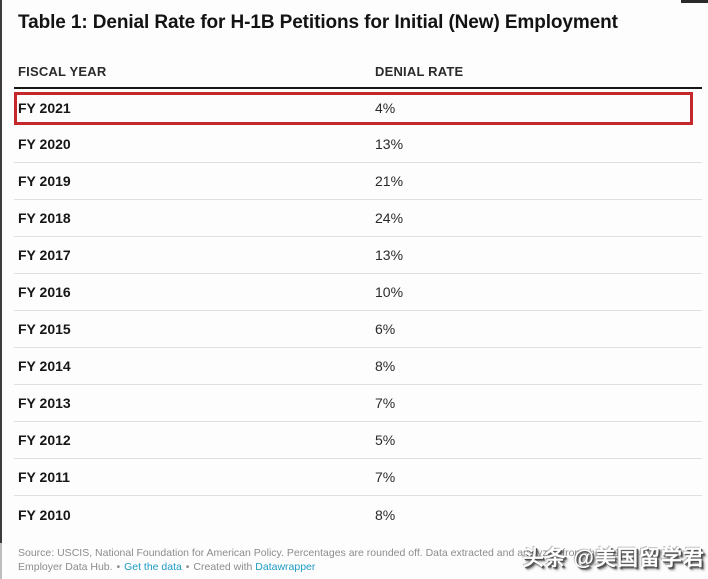 This screenshot has width=708, height=579. What do you see at coordinates (358, 107) in the screenshot?
I see `table-row: FY 2021 4%` at bounding box center [358, 107].